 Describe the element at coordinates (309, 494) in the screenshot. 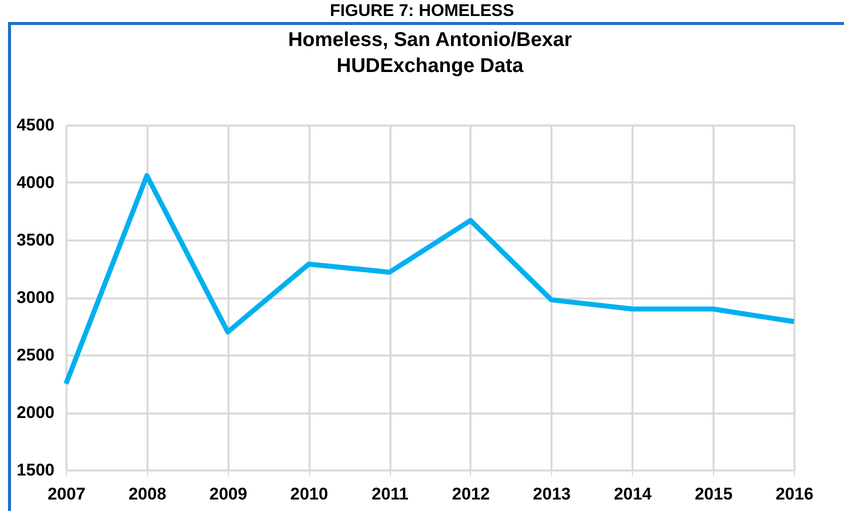

I see `x-tick-label: 2010` at that location.